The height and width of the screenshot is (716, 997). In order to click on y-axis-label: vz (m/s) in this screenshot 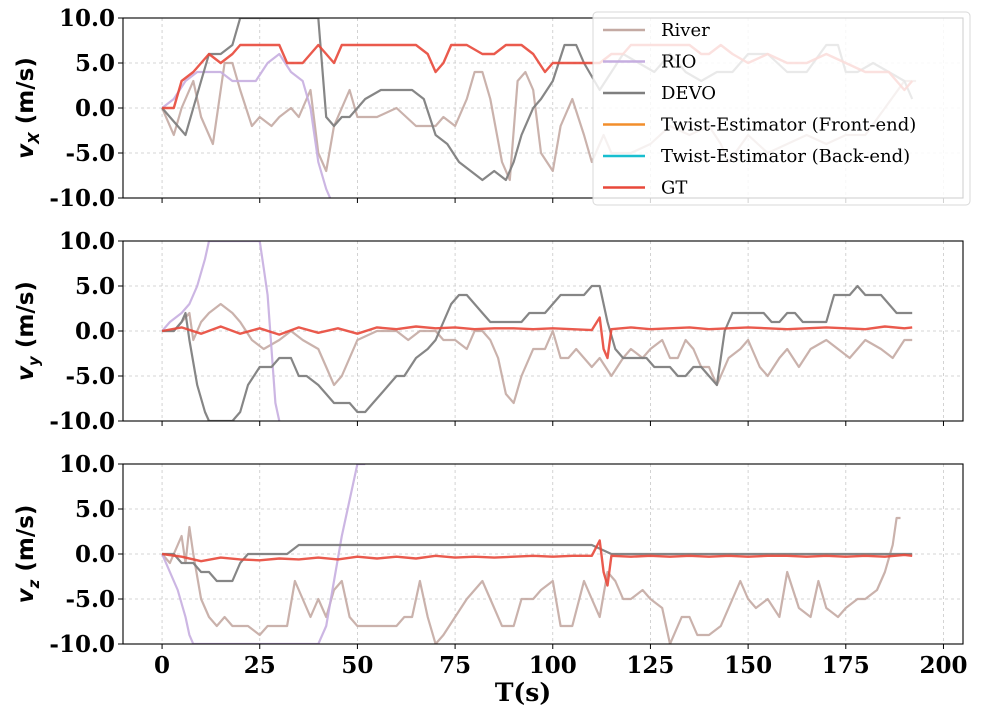, I will do `click(28, 554)`.